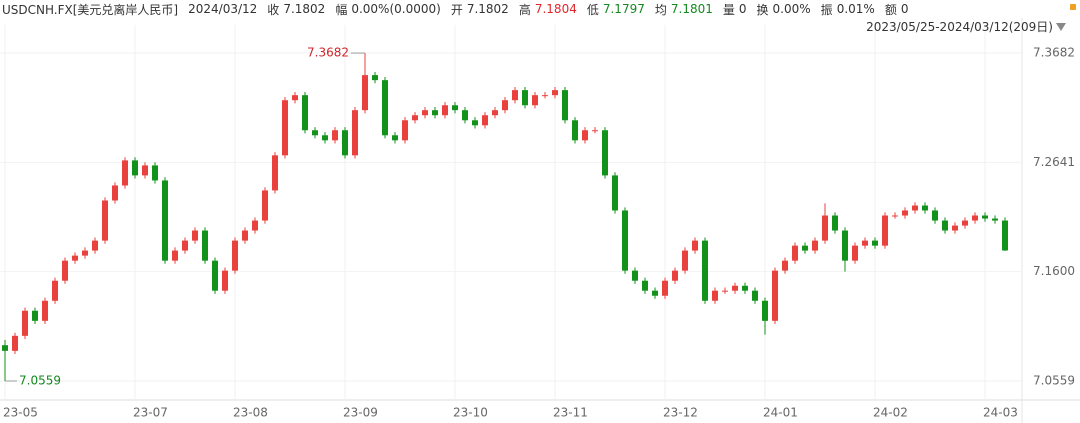  I want to click on field-label: 开, so click(456, 9).